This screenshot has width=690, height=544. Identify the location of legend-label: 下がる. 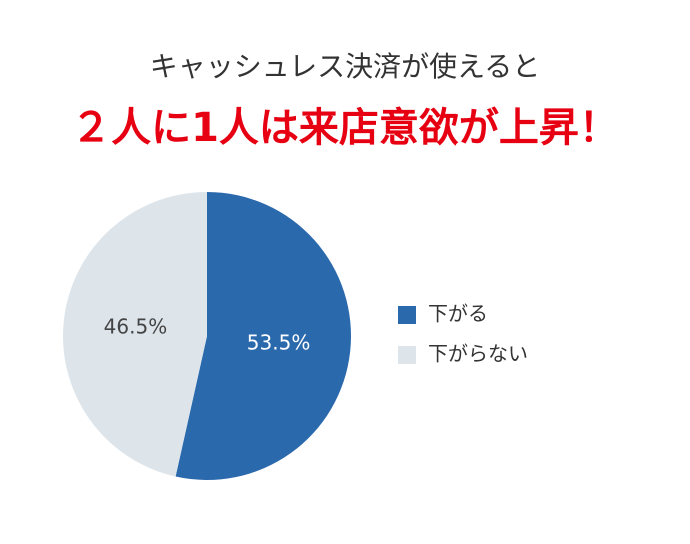
(458, 314).